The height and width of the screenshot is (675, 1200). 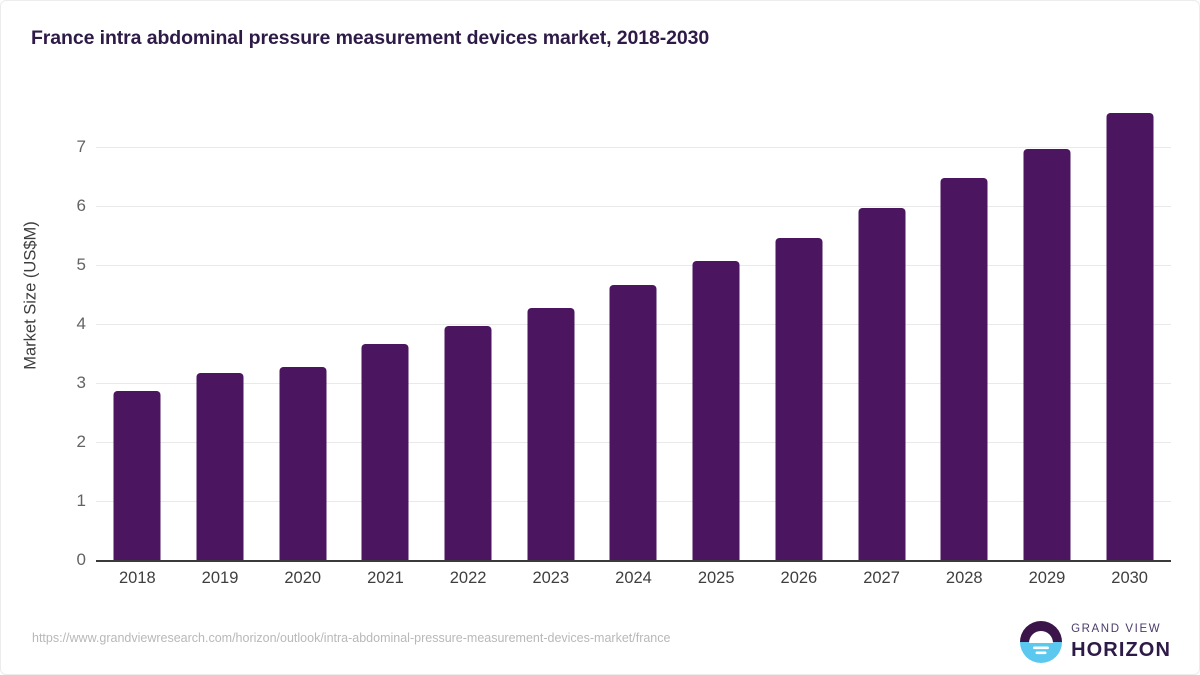 What do you see at coordinates (81, 264) in the screenshot?
I see `y-tick-label: 5` at bounding box center [81, 264].